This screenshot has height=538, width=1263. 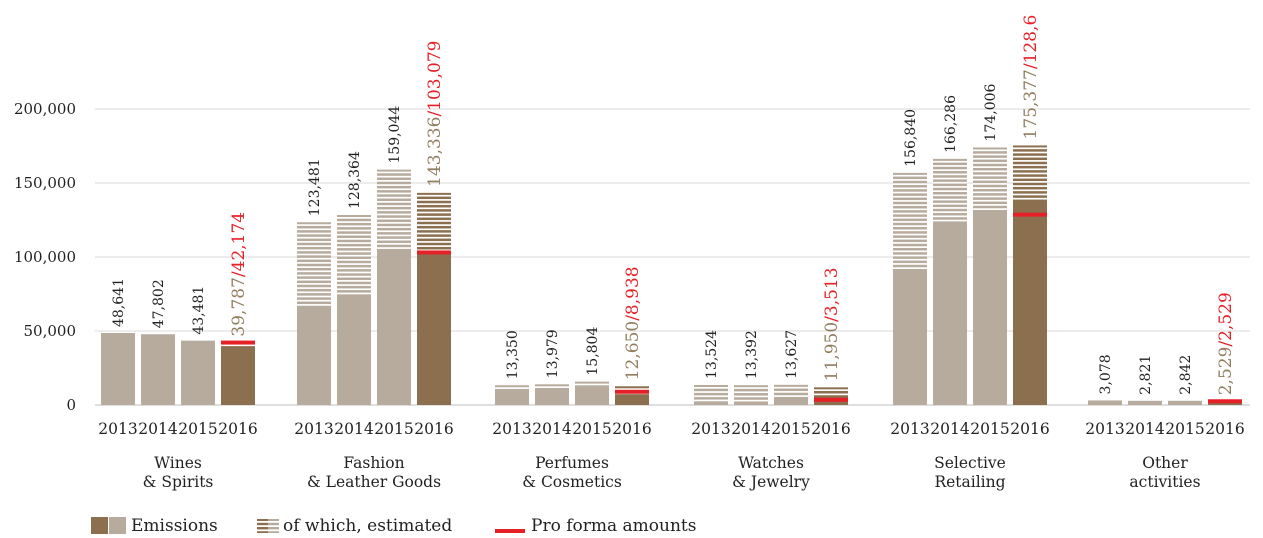 I want to click on value-label-2016-main: 2,529, so click(x=1226, y=371).